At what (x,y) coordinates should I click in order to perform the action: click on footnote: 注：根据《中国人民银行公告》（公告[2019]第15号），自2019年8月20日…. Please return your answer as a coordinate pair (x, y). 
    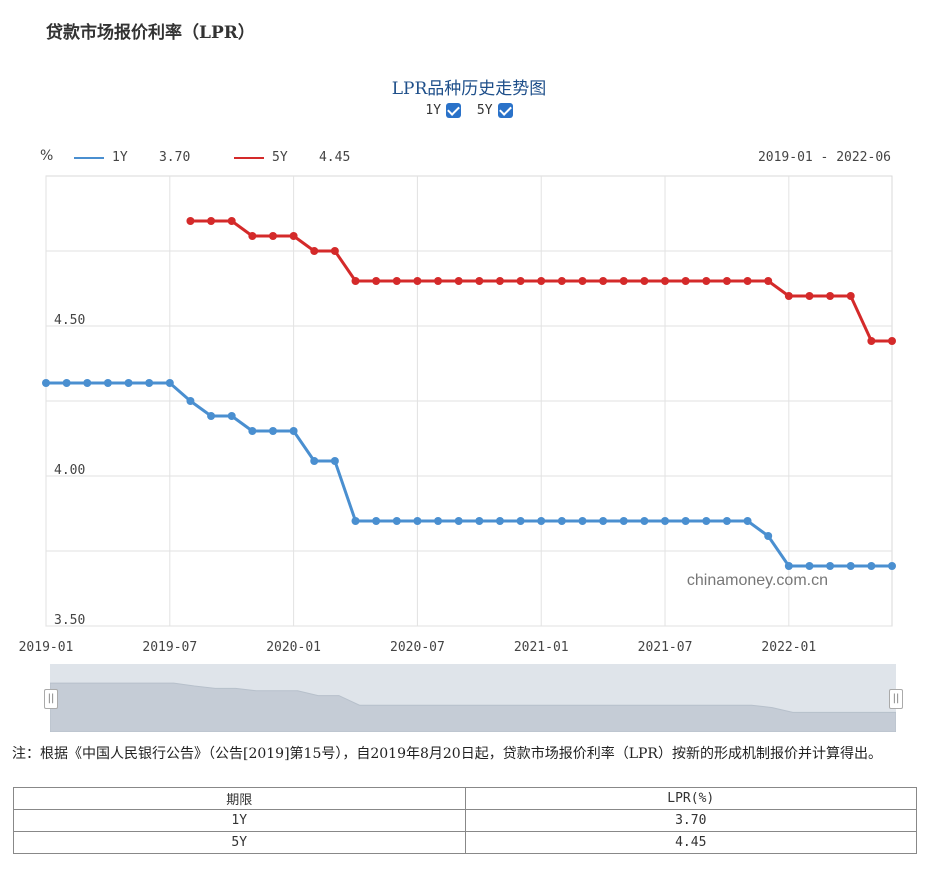
    Looking at the image, I should click on (447, 754).